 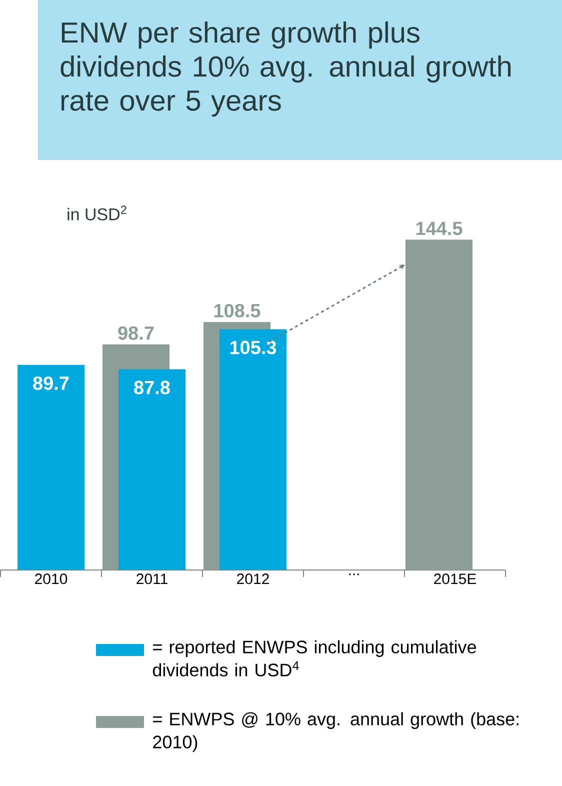 I want to click on legend-label: = reported ENWPS including cumulative dividends in USD$^{4}$, so click(x=314, y=658).